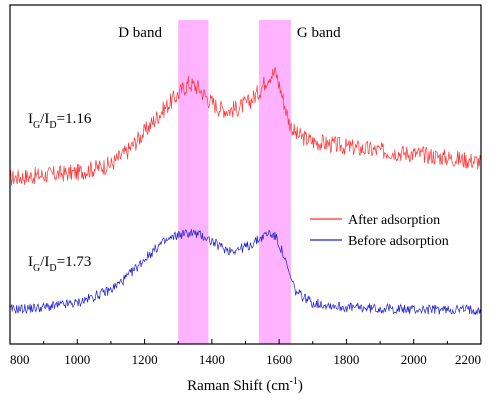  I want to click on x-axis-ticks: 800 1000 1200 1400 1600 1800 2000 2200, so click(245, 353).